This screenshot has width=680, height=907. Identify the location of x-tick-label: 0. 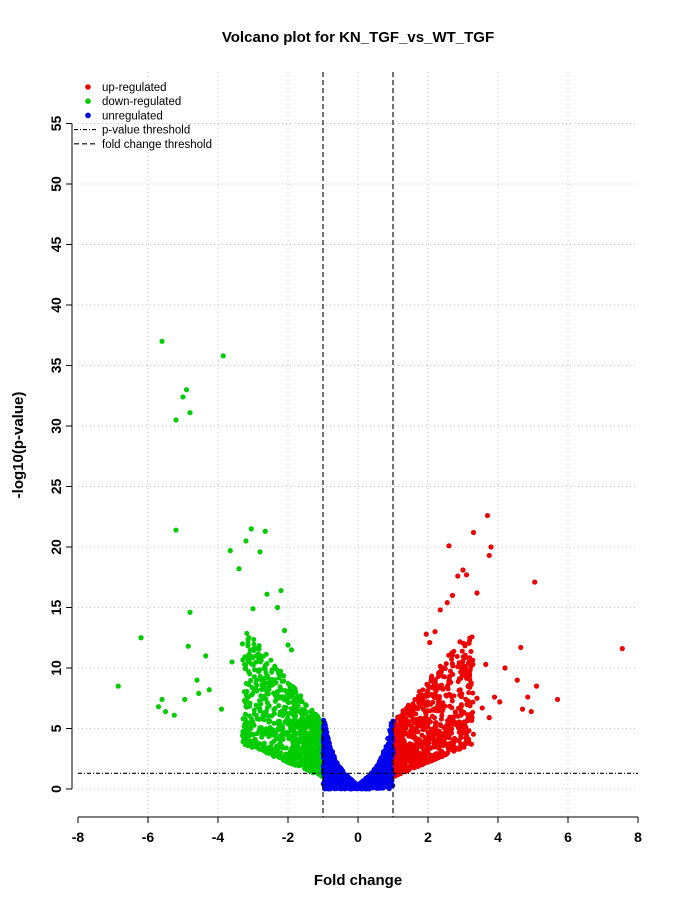
(358, 837).